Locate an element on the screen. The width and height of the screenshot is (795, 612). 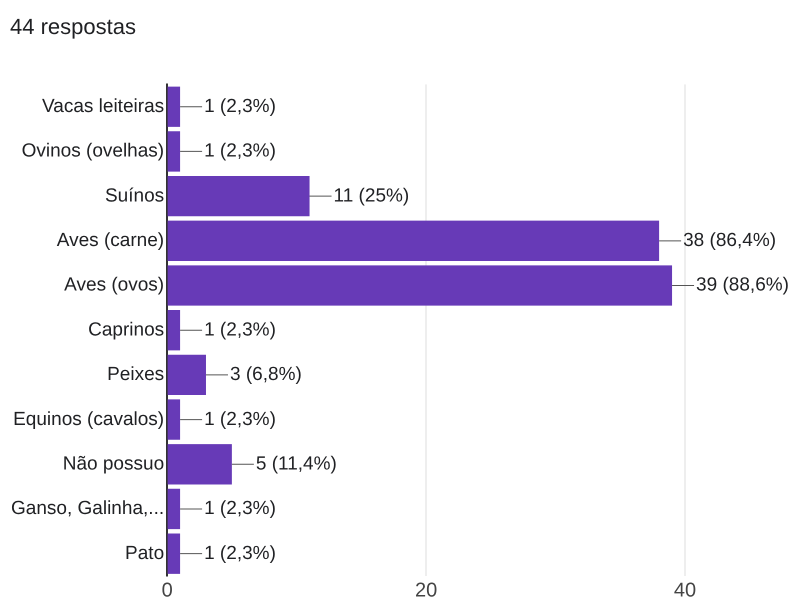
data-label: 5 (11,4%) is located at coordinates (296, 464).